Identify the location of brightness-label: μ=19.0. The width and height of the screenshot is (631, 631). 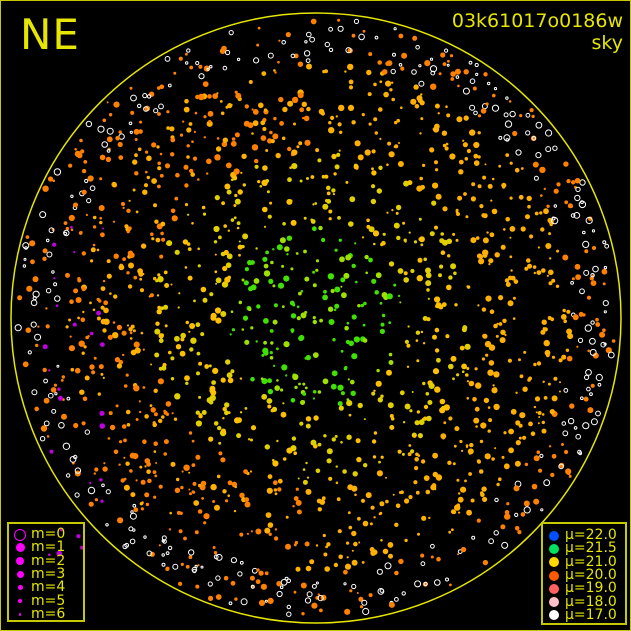
(591, 588).